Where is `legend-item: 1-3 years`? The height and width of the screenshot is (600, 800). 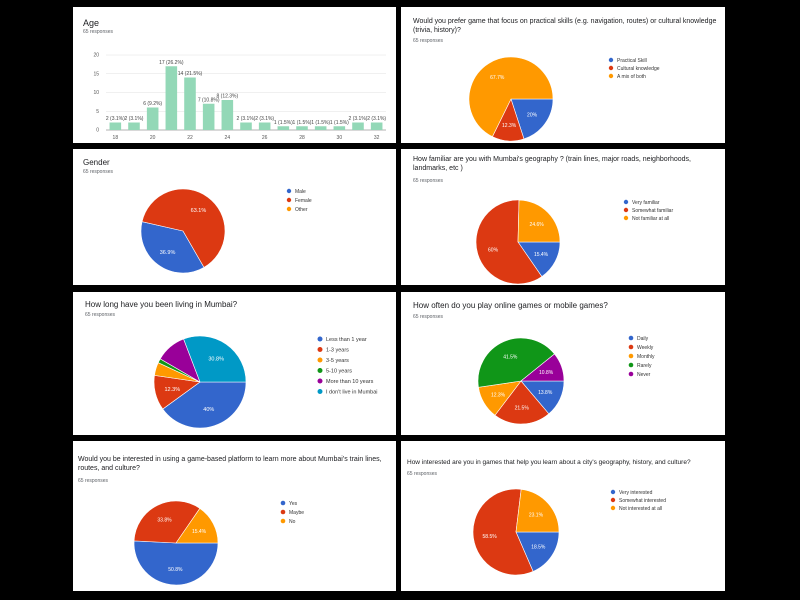
legend-item: 1-3 years is located at coordinates (337, 350).